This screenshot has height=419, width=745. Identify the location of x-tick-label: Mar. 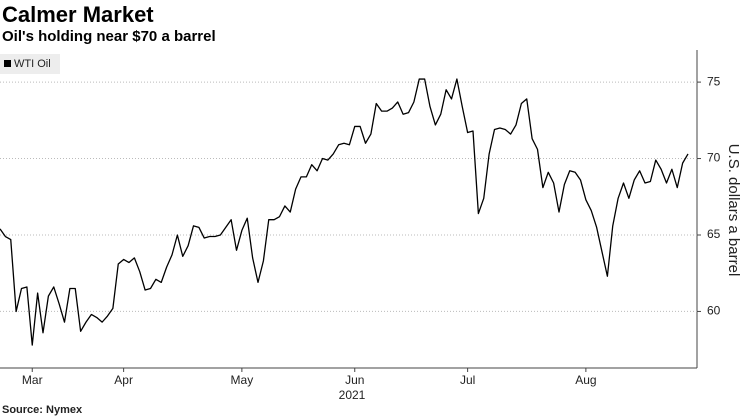
(32, 380).